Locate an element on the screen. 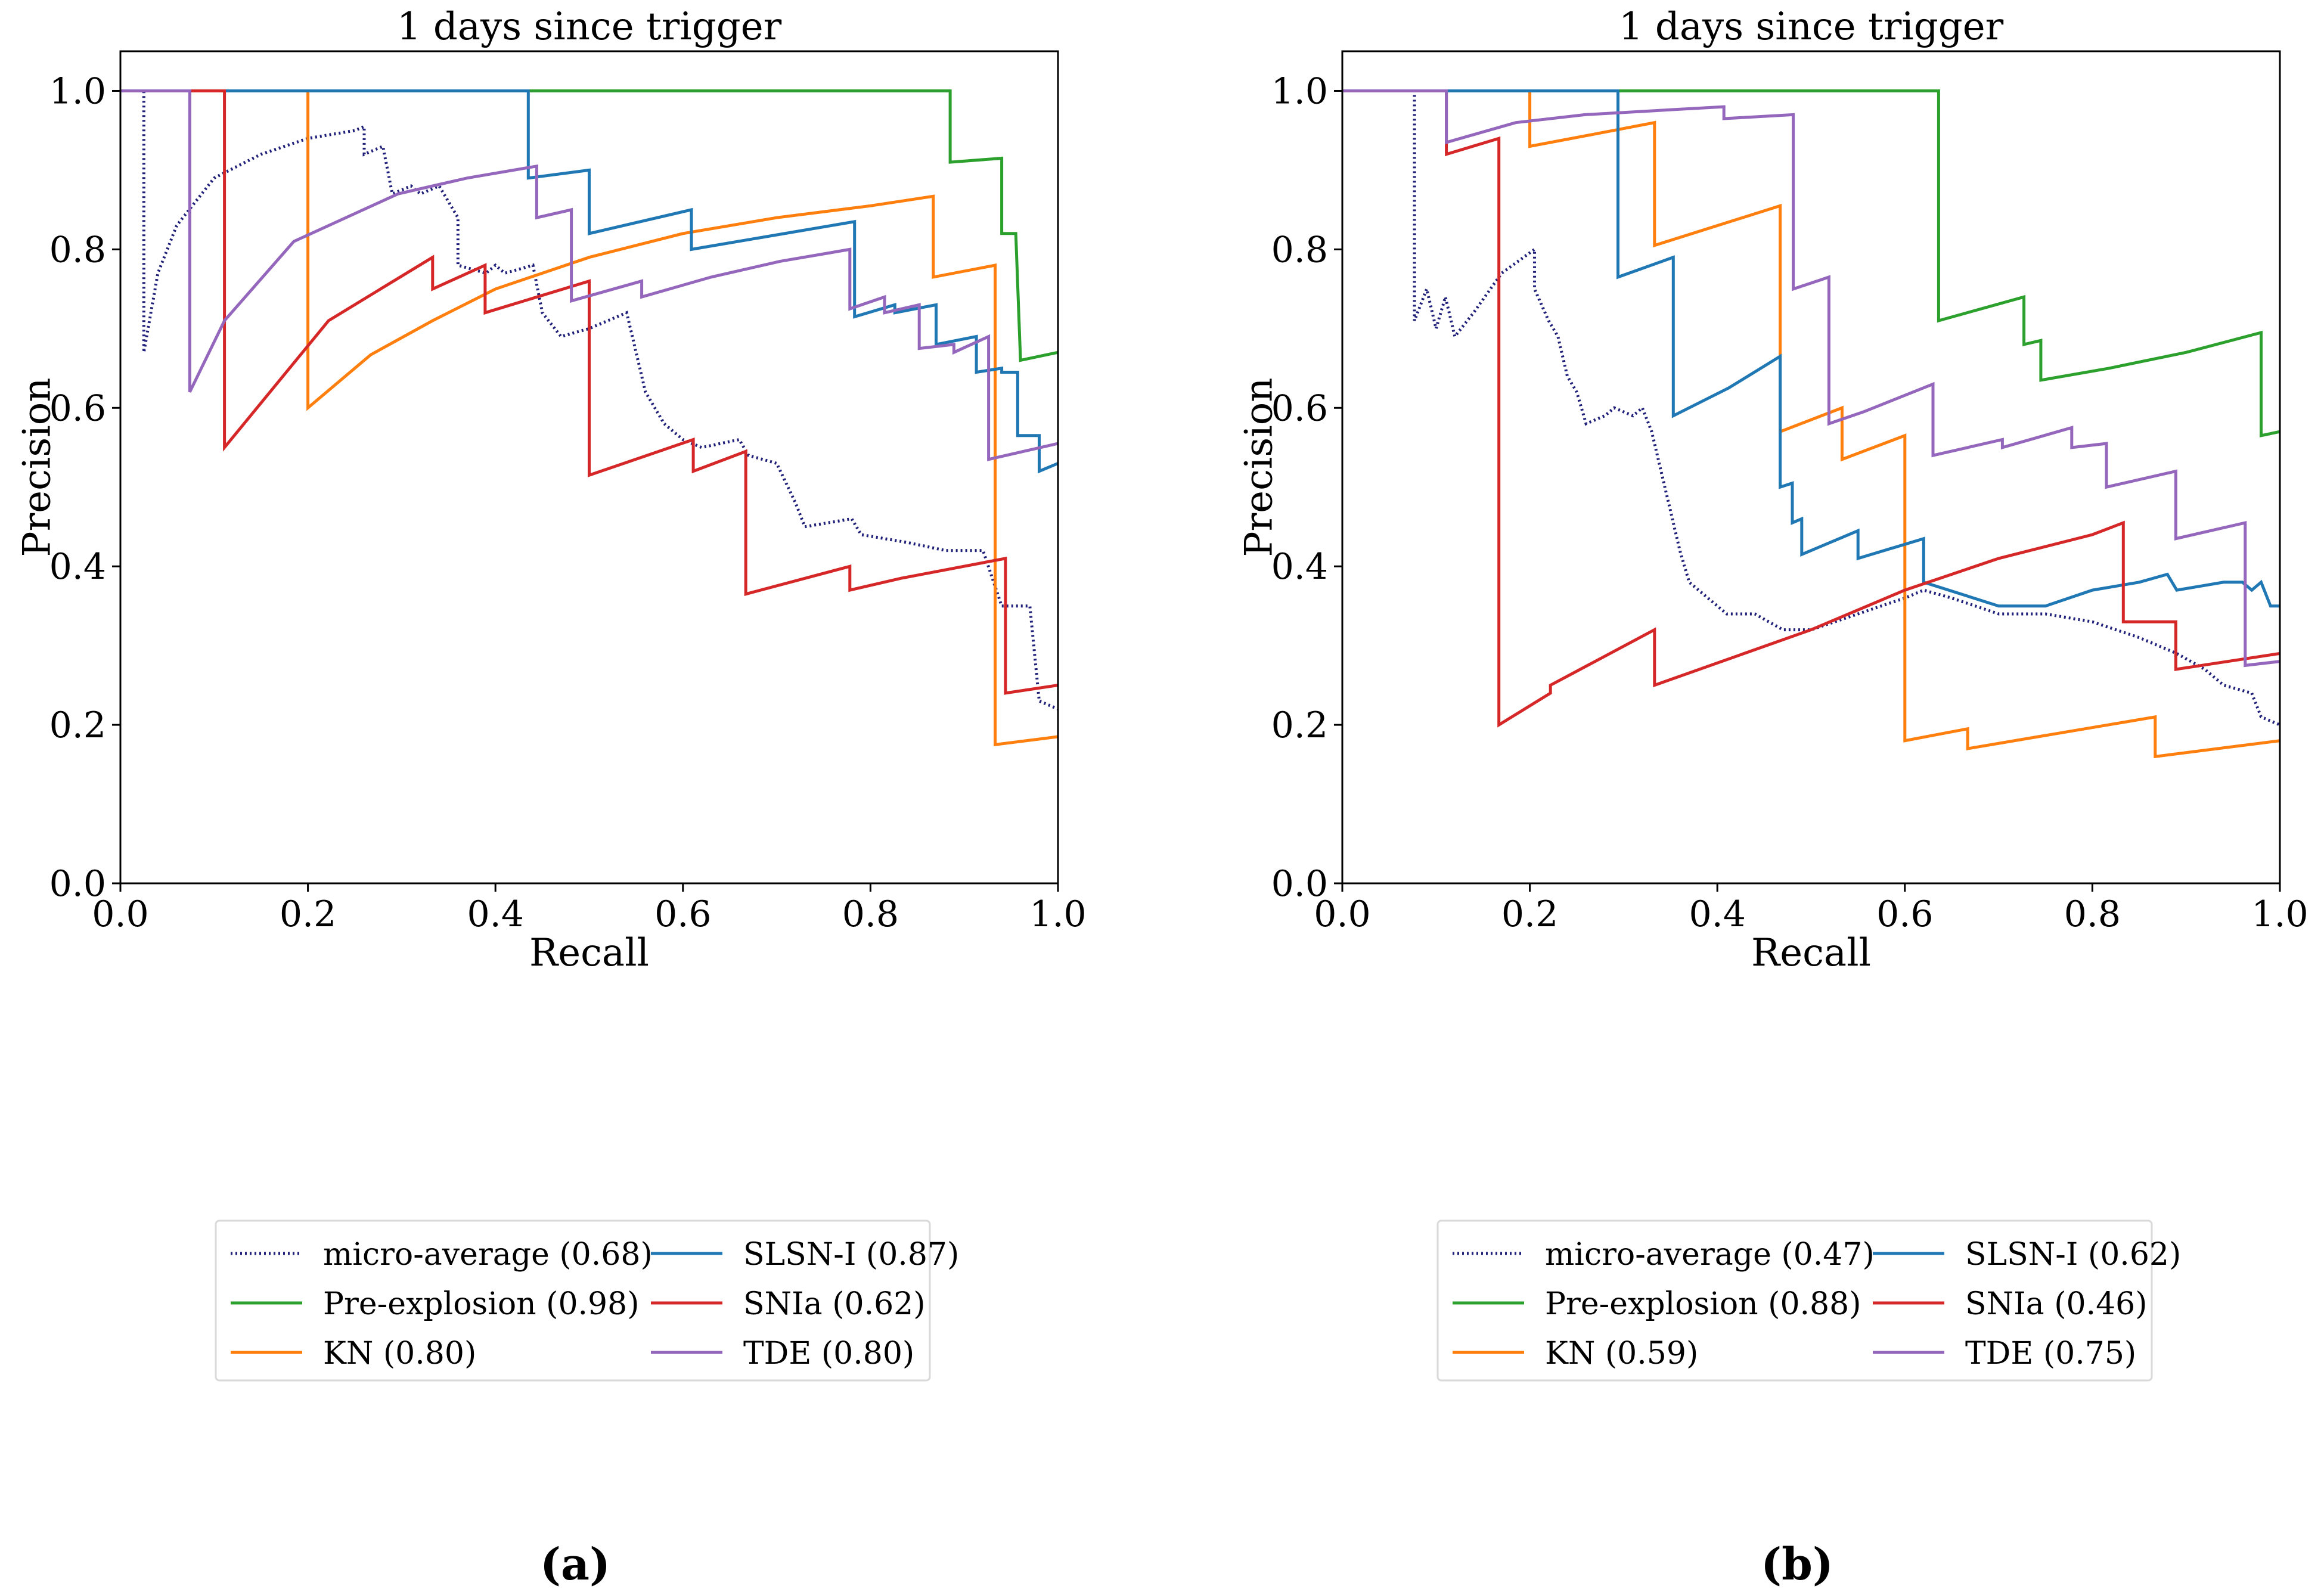  legend-label-snia: SNIa (0.46) is located at coordinates (2056, 1304).